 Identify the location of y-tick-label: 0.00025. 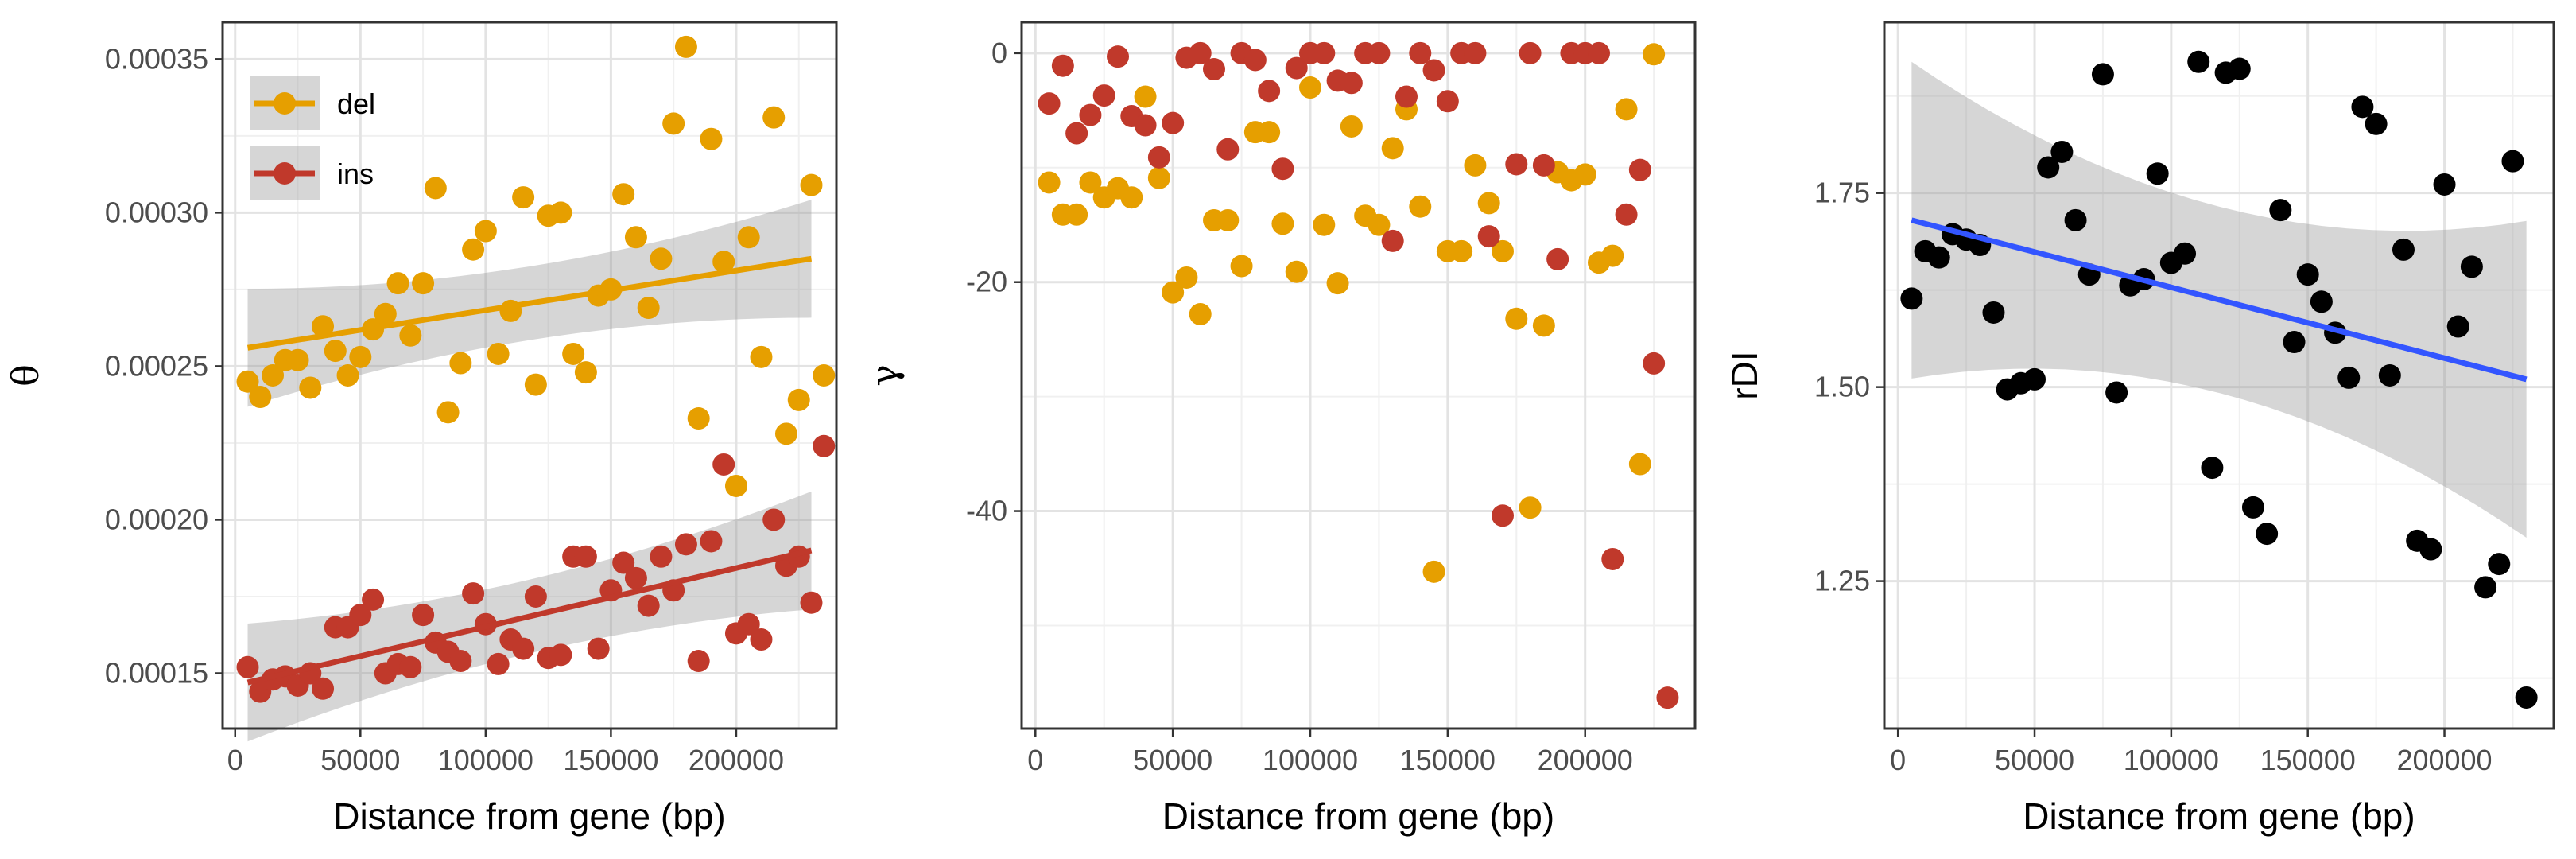
(156, 365).